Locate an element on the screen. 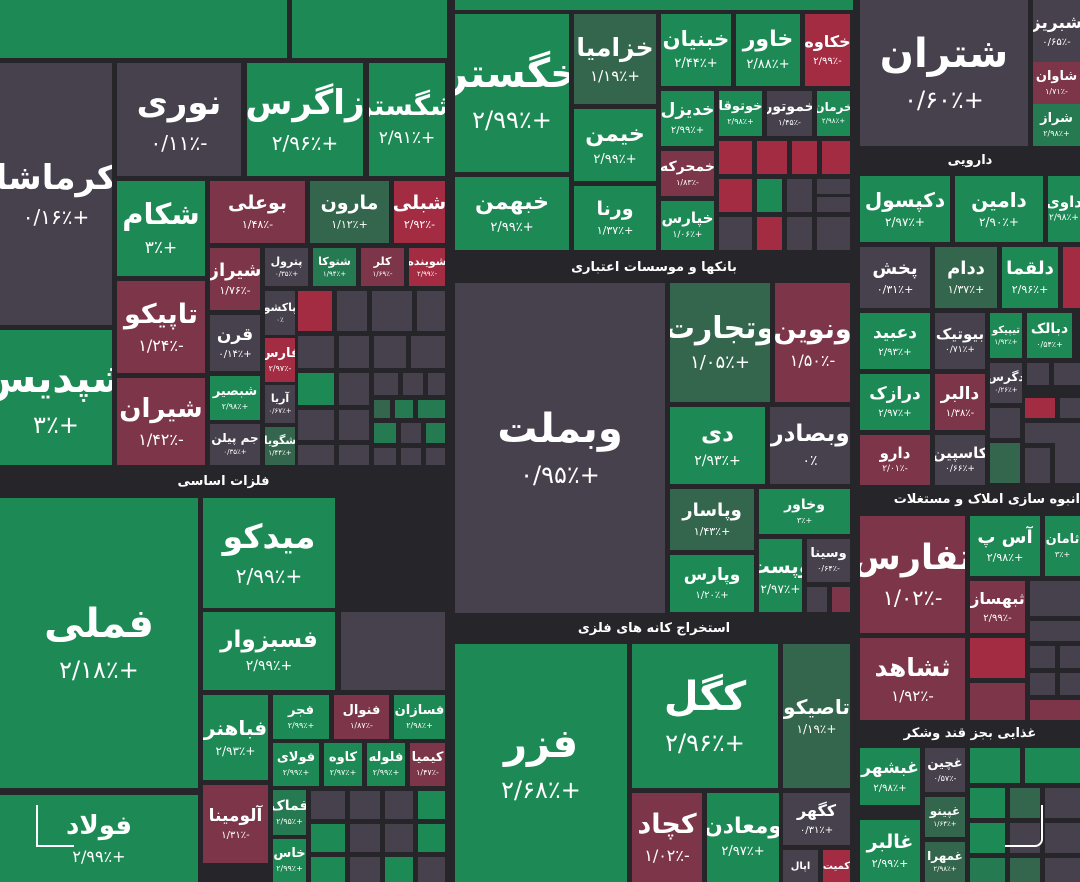 The height and width of the screenshot is (882, 1080). stock-tile: شیراز -۱/۷۶٪ is located at coordinates (235, 279).